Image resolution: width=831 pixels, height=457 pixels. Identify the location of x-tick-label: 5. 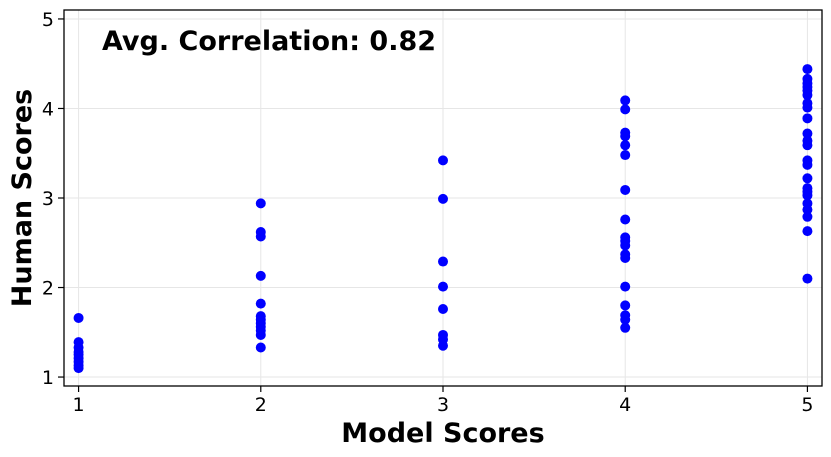
(807, 405).